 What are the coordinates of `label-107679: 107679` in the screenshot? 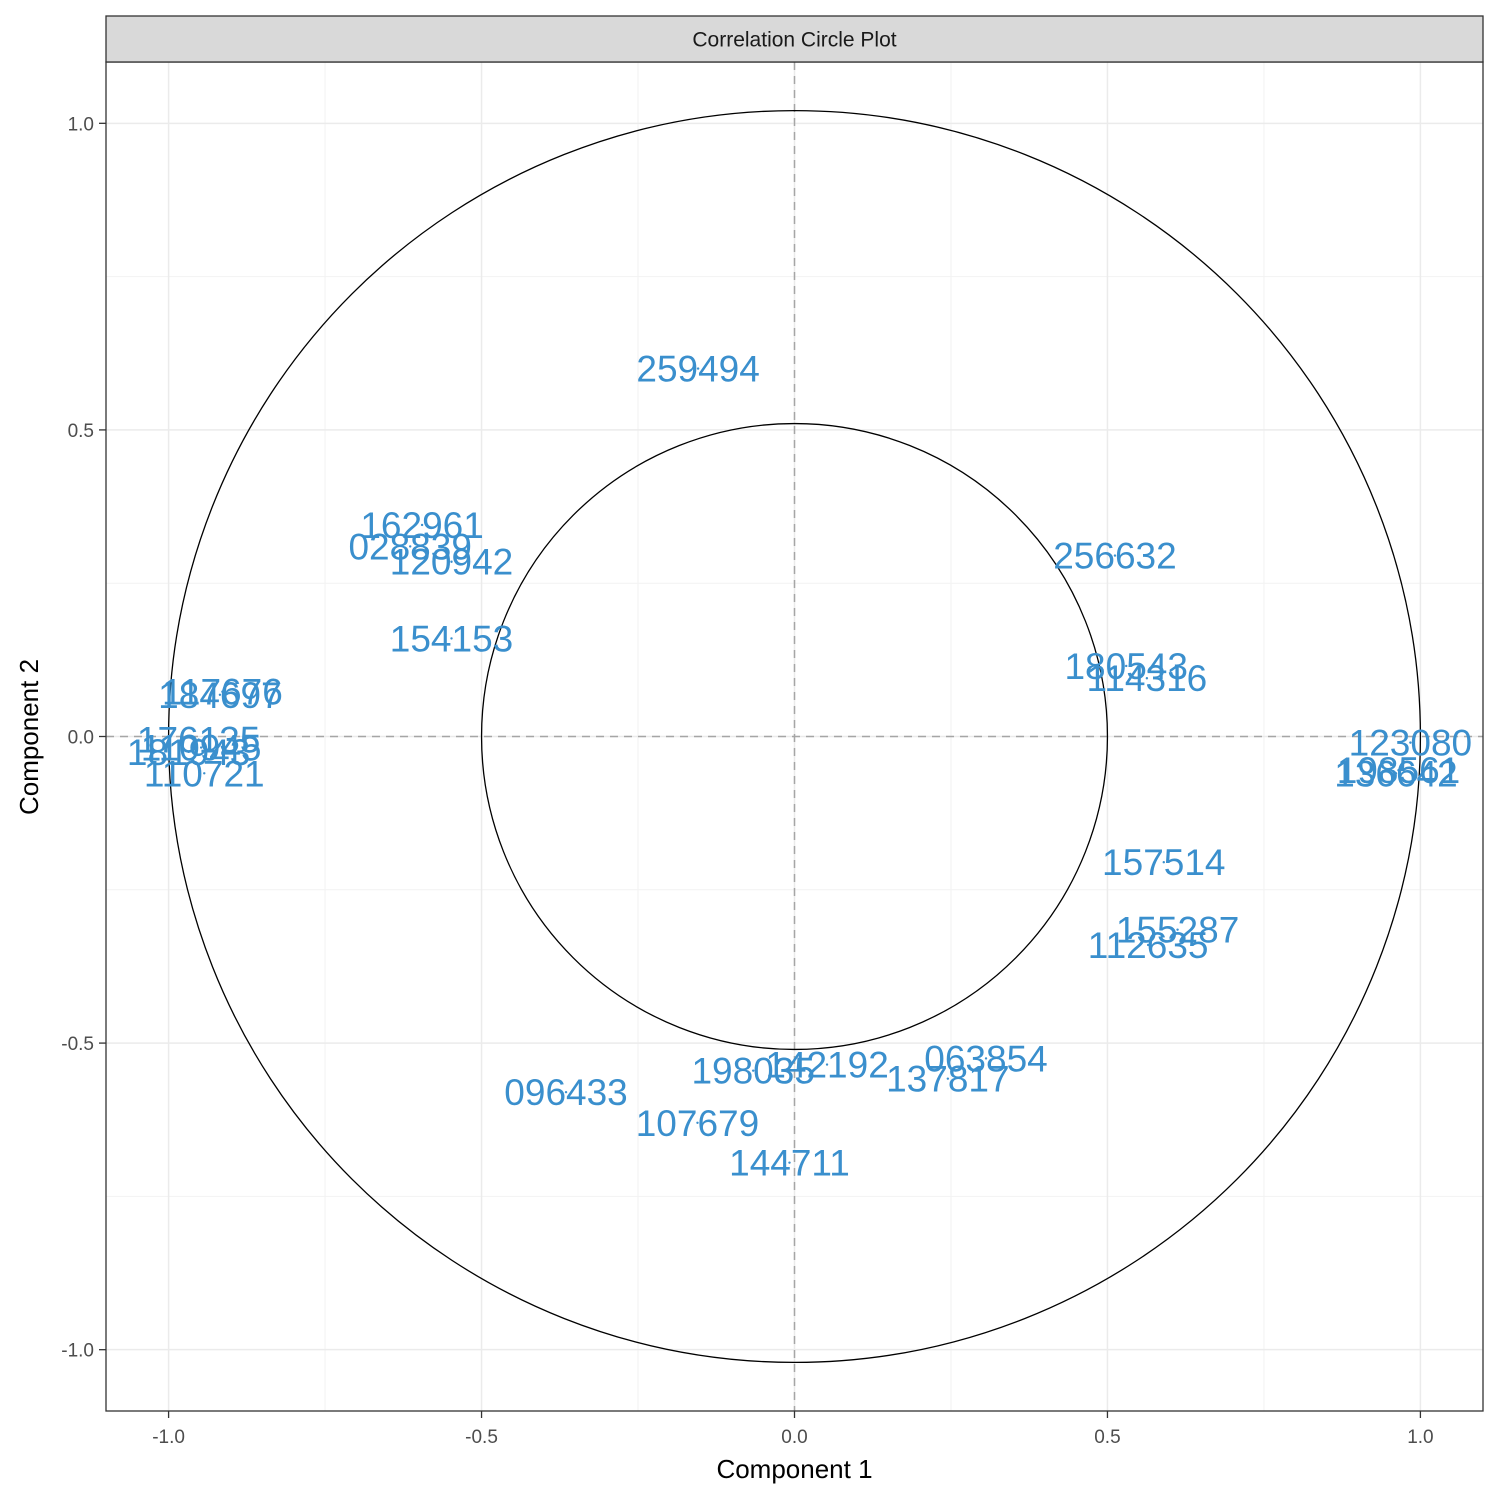 It's located at (697, 1123).